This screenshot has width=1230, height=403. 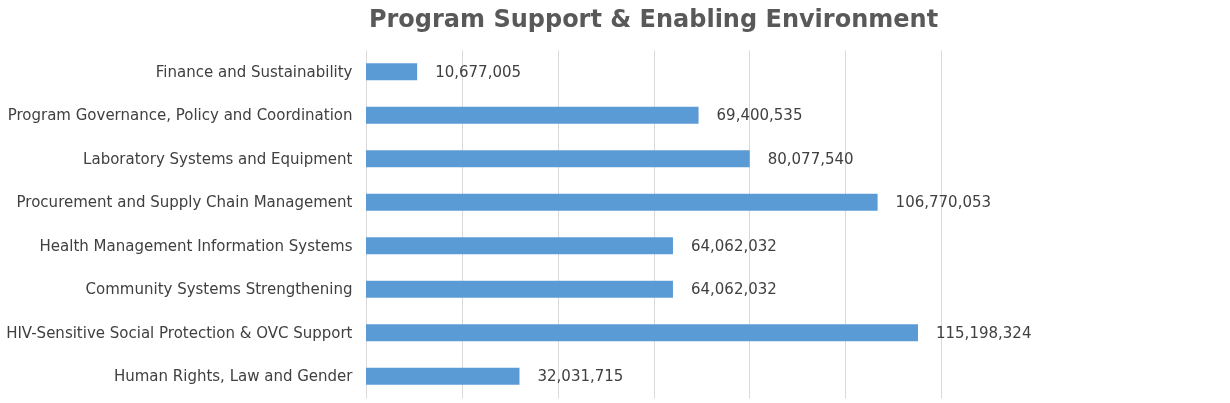 What do you see at coordinates (943, 202) in the screenshot?
I see `data-label: 106,770,053` at bounding box center [943, 202].